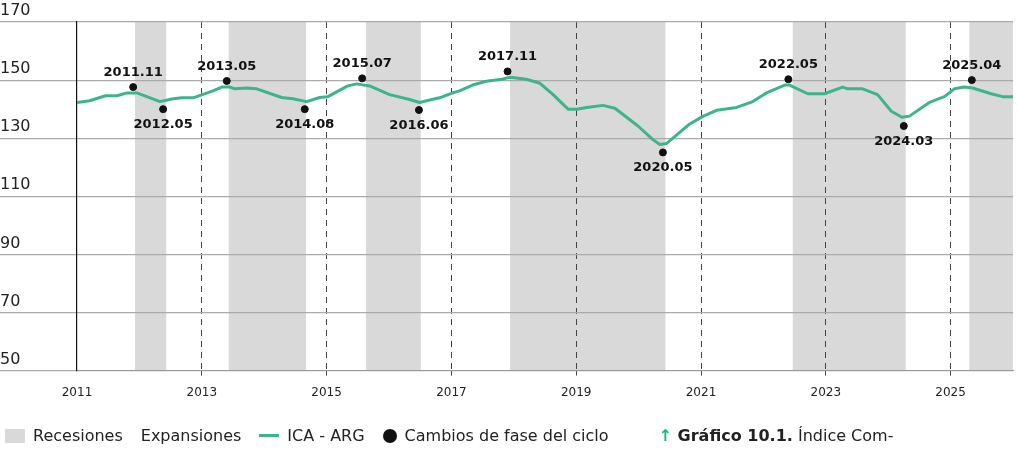  Describe the element at coordinates (10, 358) in the screenshot. I see `y-tick-label: 50` at that location.